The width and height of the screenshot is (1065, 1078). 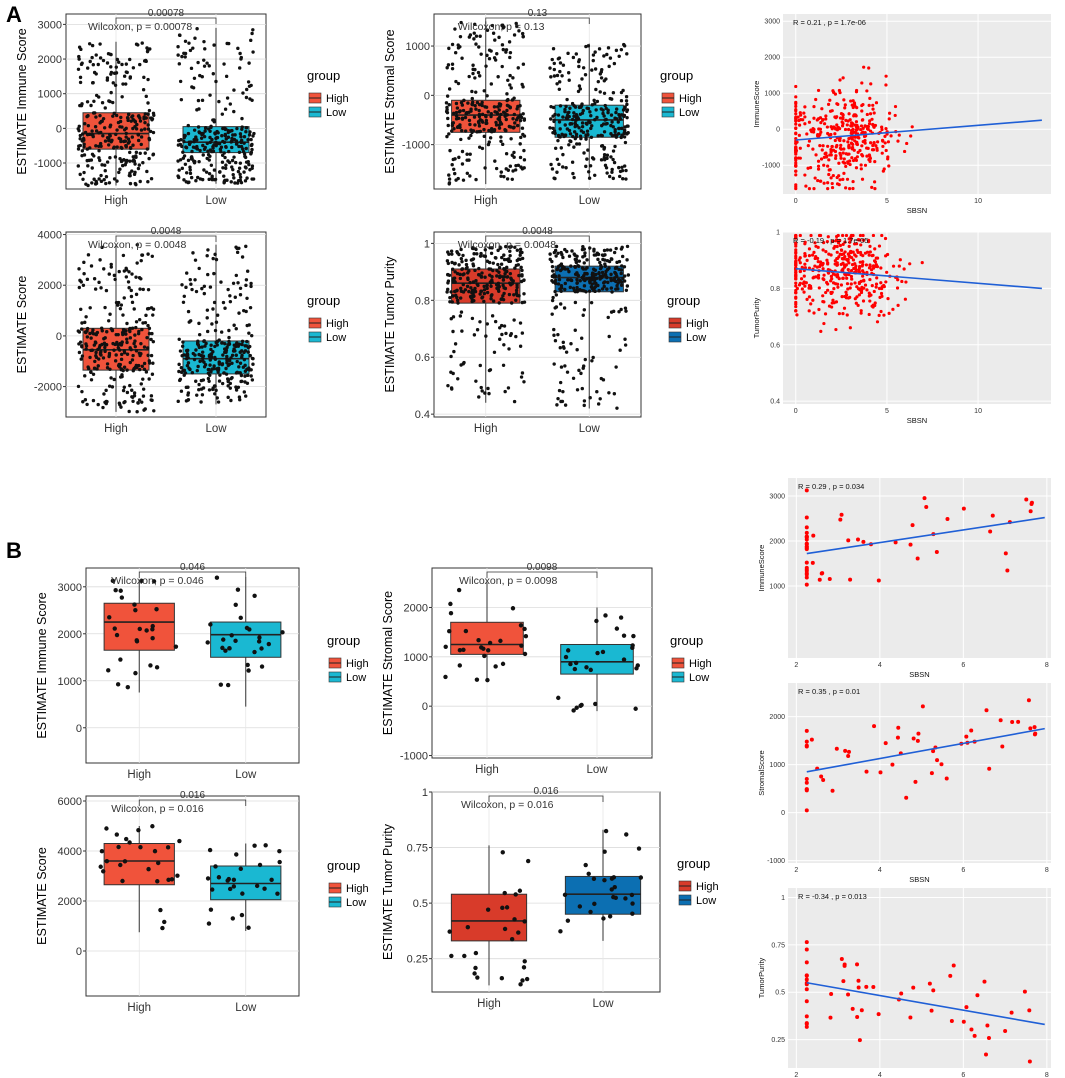 I want to click on x-tick-label: 0, so click(x=796, y=201).